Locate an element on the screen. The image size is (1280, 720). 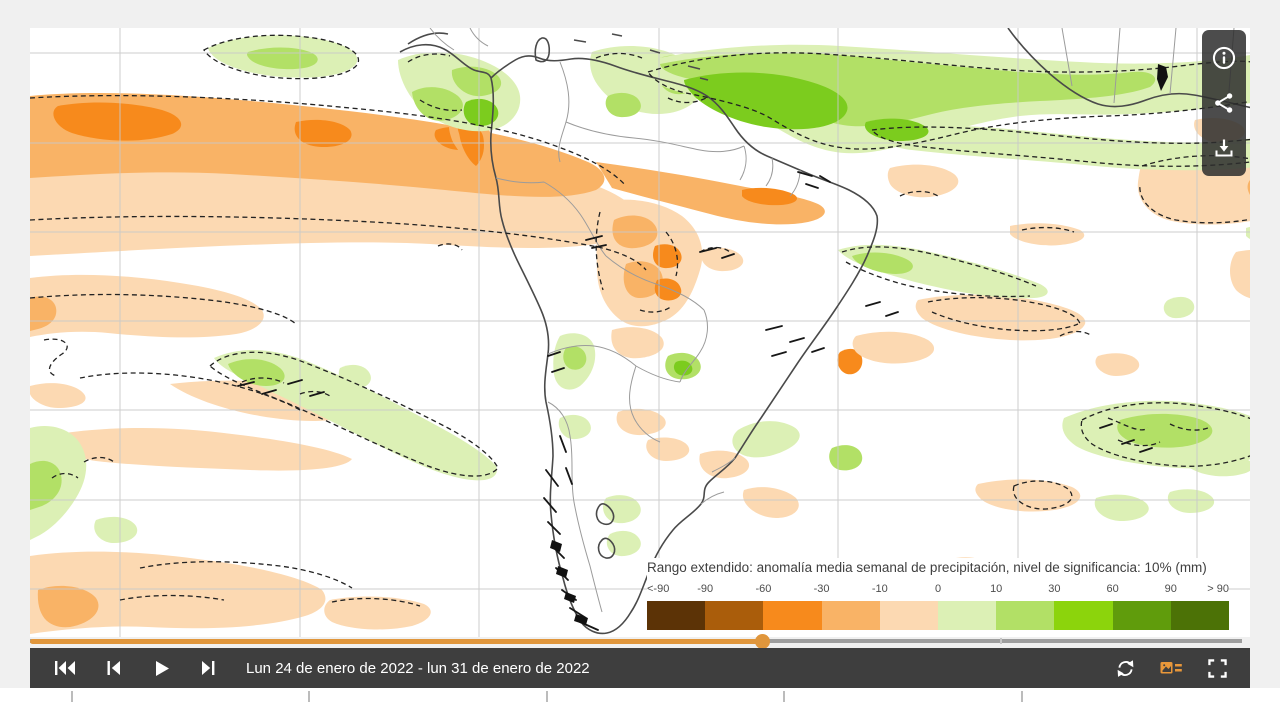
fullscreen-button is located at coordinates (1217, 668).